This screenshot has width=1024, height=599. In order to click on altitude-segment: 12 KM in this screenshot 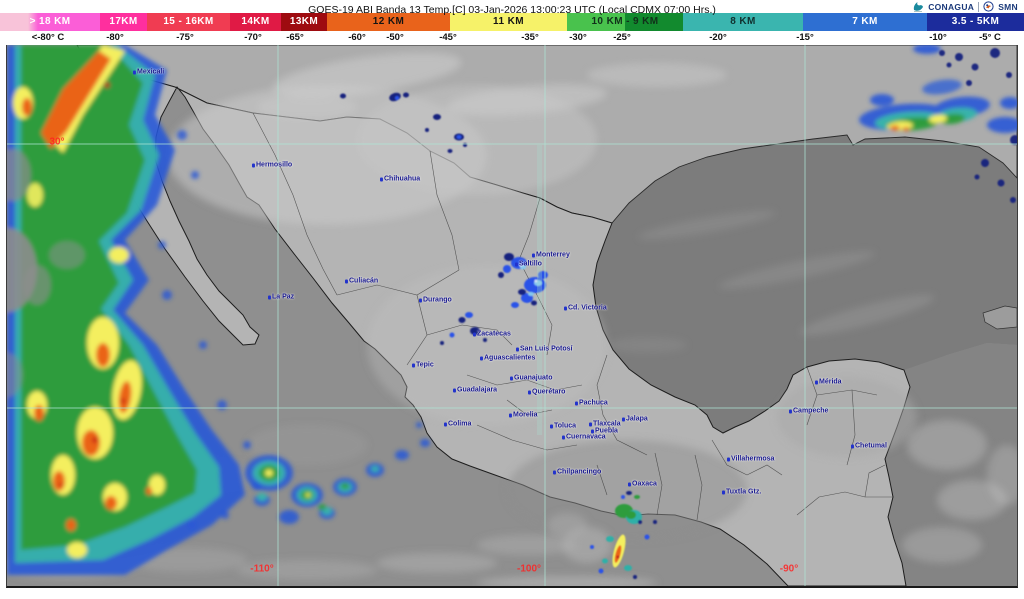, I will do `click(388, 22)`.